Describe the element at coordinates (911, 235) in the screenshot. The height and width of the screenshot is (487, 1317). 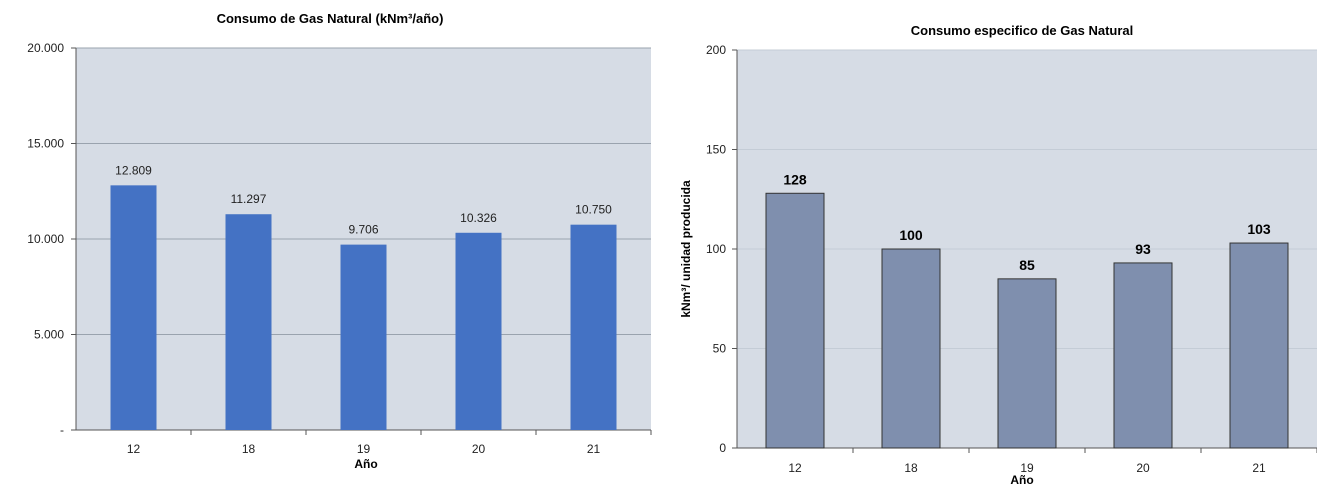
I see `data-label-18: 100` at that location.